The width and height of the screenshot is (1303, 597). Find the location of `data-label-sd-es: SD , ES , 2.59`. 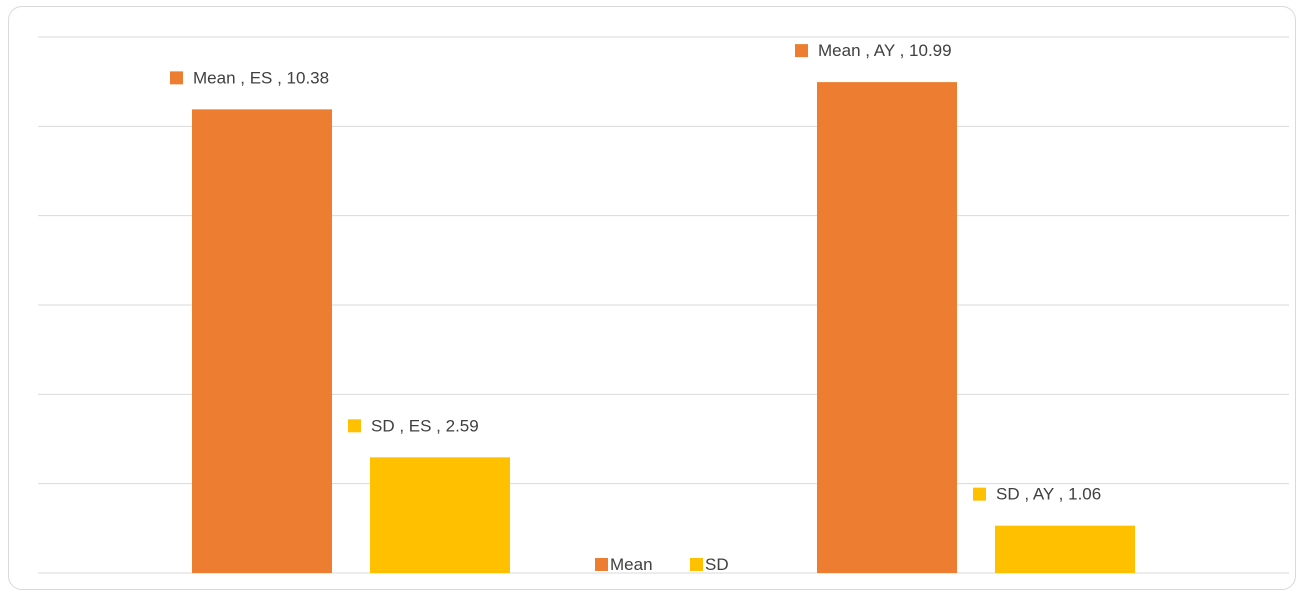

data-label-sd-es: SD , ES , 2.59 is located at coordinates (425, 425).